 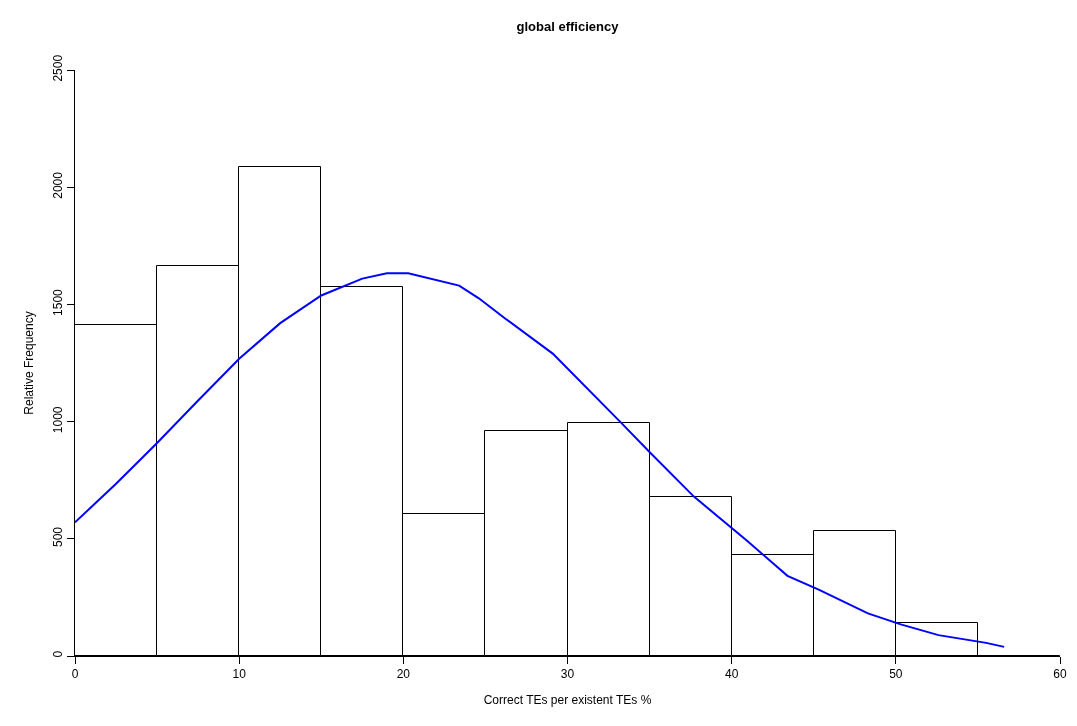 What do you see at coordinates (28, 363) in the screenshot?
I see `y-axis-title: Relative Frequency` at bounding box center [28, 363].